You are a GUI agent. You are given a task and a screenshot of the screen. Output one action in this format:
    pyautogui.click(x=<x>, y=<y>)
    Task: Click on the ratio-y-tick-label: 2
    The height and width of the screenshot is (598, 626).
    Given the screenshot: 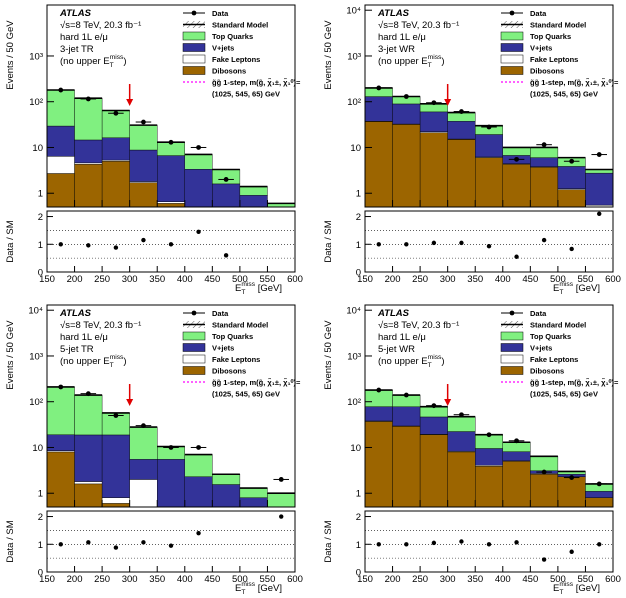 What is the action you would take?
    pyautogui.click(x=358, y=217)
    